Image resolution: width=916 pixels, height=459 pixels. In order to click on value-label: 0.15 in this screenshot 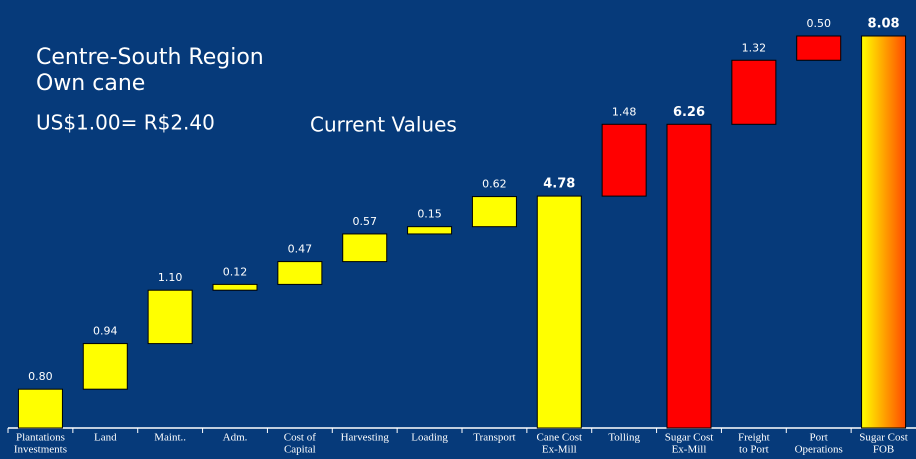, I will do `click(429, 214)`.